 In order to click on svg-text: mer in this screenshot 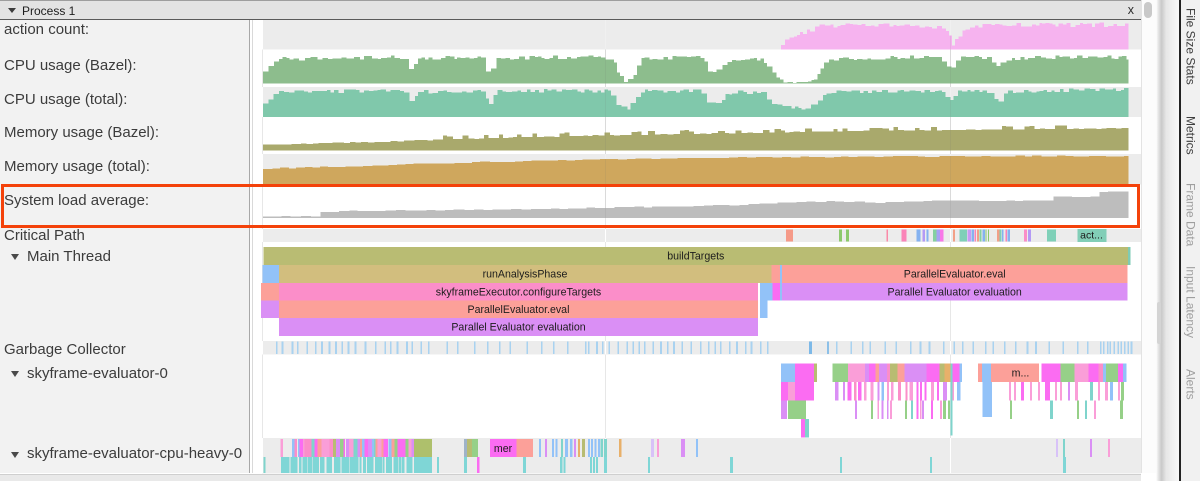, I will do `click(503, 449)`.